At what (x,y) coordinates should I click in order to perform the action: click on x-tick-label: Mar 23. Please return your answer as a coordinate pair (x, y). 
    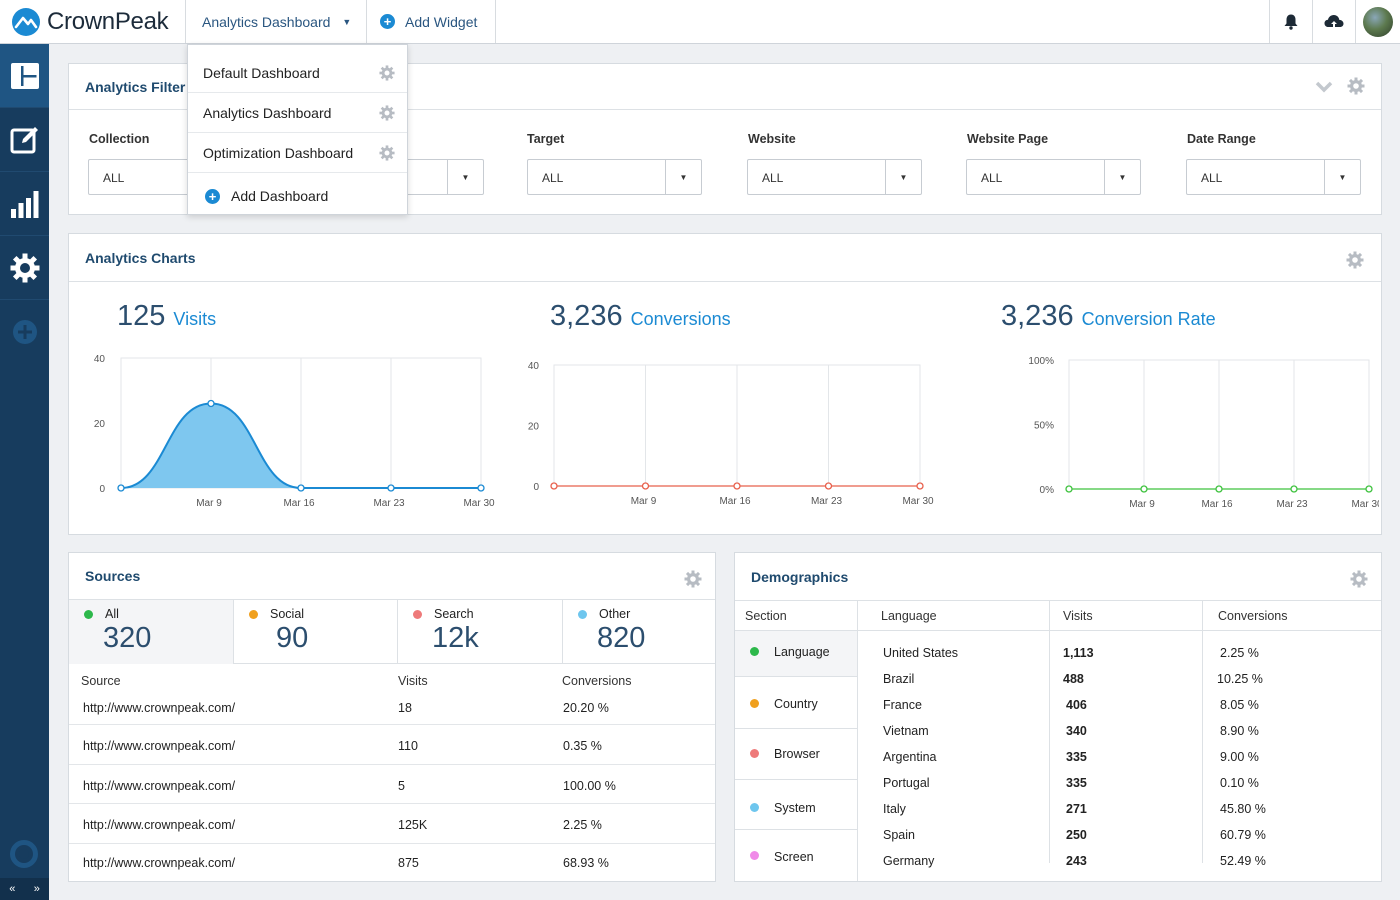
    Looking at the image, I should click on (1292, 504).